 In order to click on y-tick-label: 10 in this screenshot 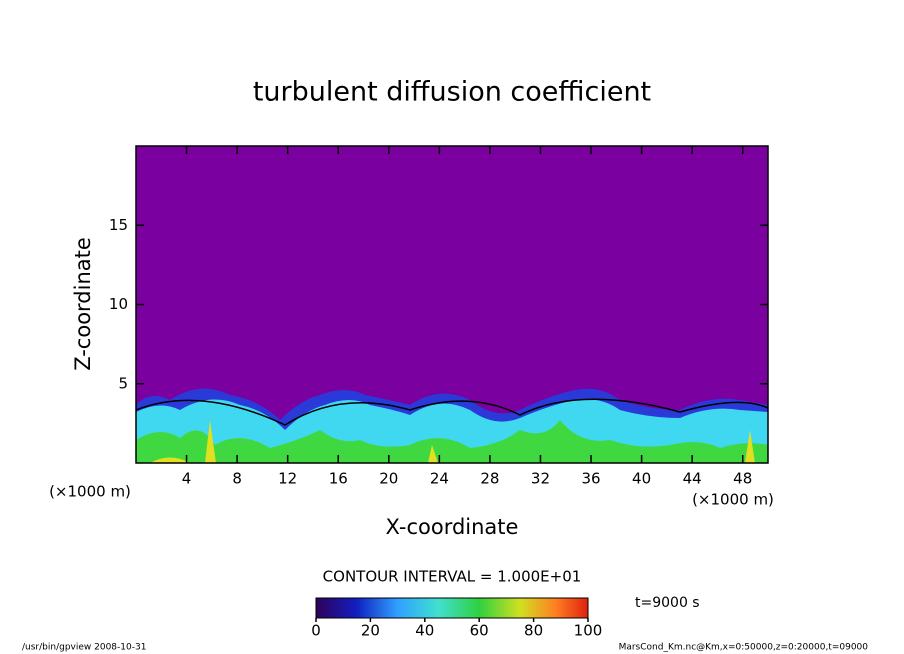, I will do `click(118, 304)`.